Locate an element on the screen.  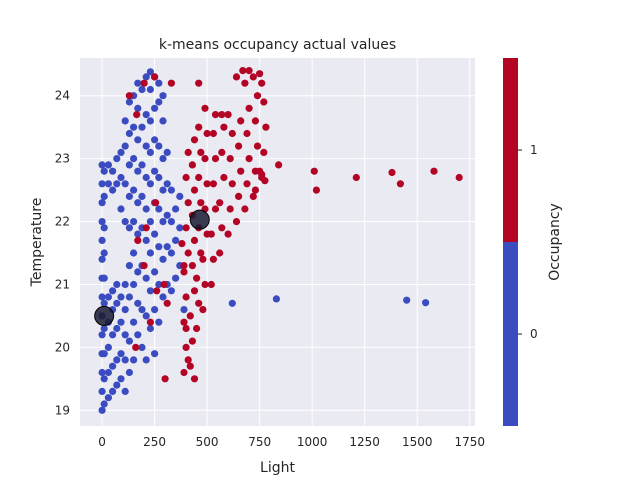
y-axis-ticks: 19 20 21 22 23 24 is located at coordinates (62, 253).